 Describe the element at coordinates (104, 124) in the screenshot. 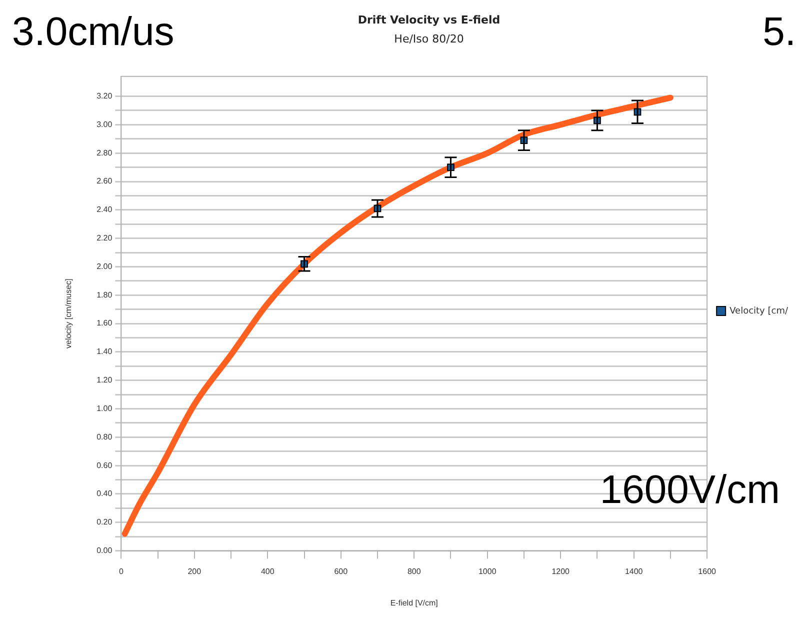

I see `y-tick-label: 3.00` at that location.